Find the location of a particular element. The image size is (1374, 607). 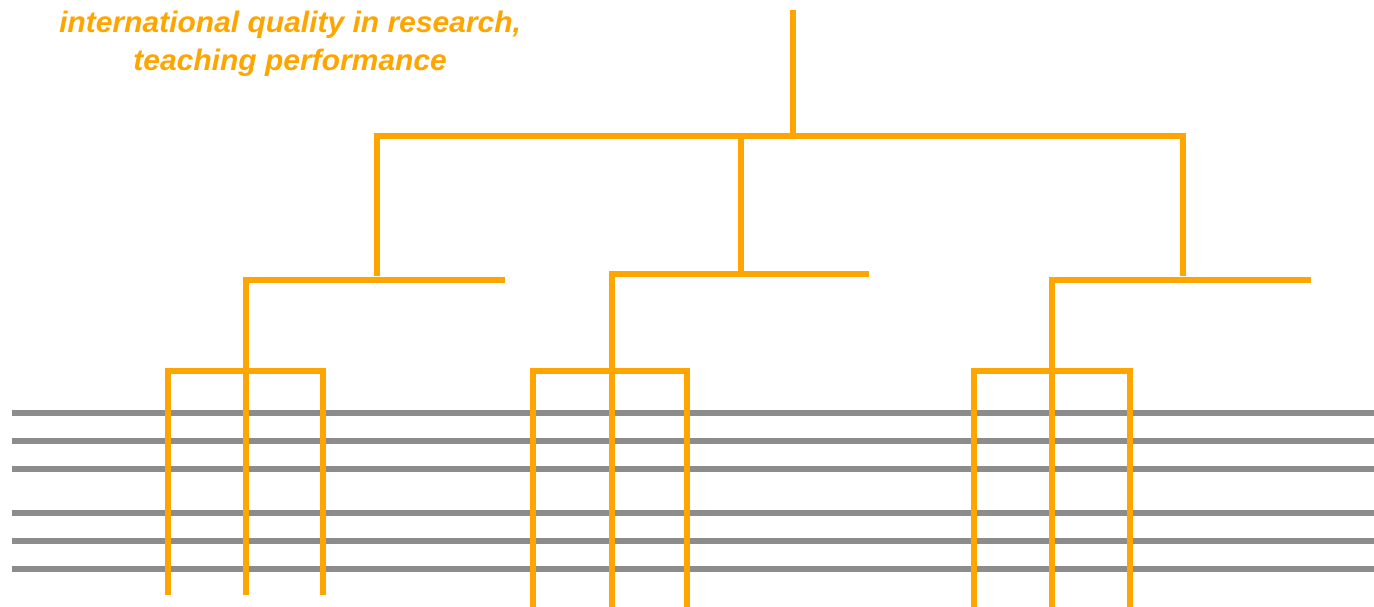

branch-left is located at coordinates (374, 324).